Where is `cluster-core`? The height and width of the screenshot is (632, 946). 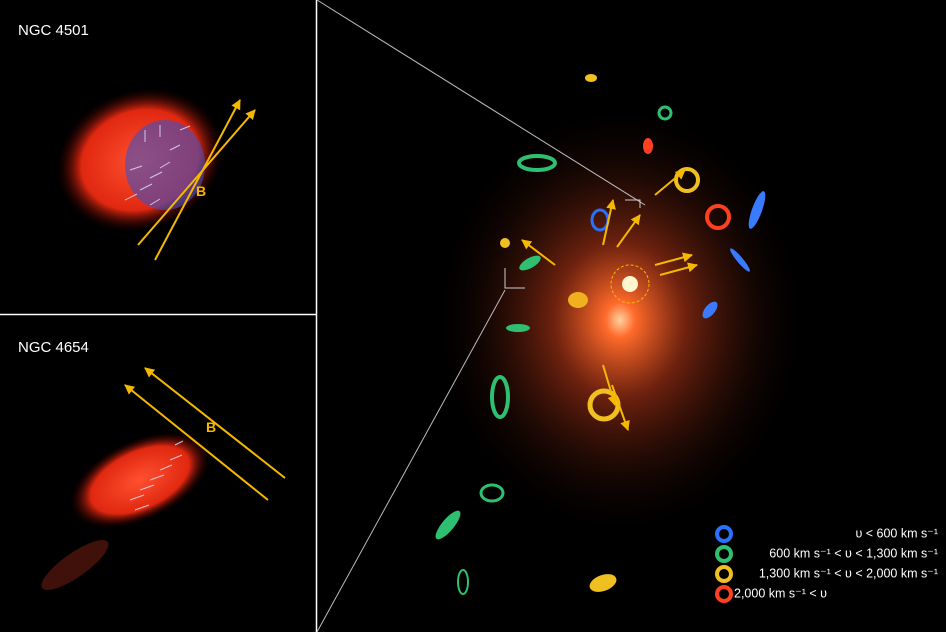
cluster-core is located at coordinates (630, 284).